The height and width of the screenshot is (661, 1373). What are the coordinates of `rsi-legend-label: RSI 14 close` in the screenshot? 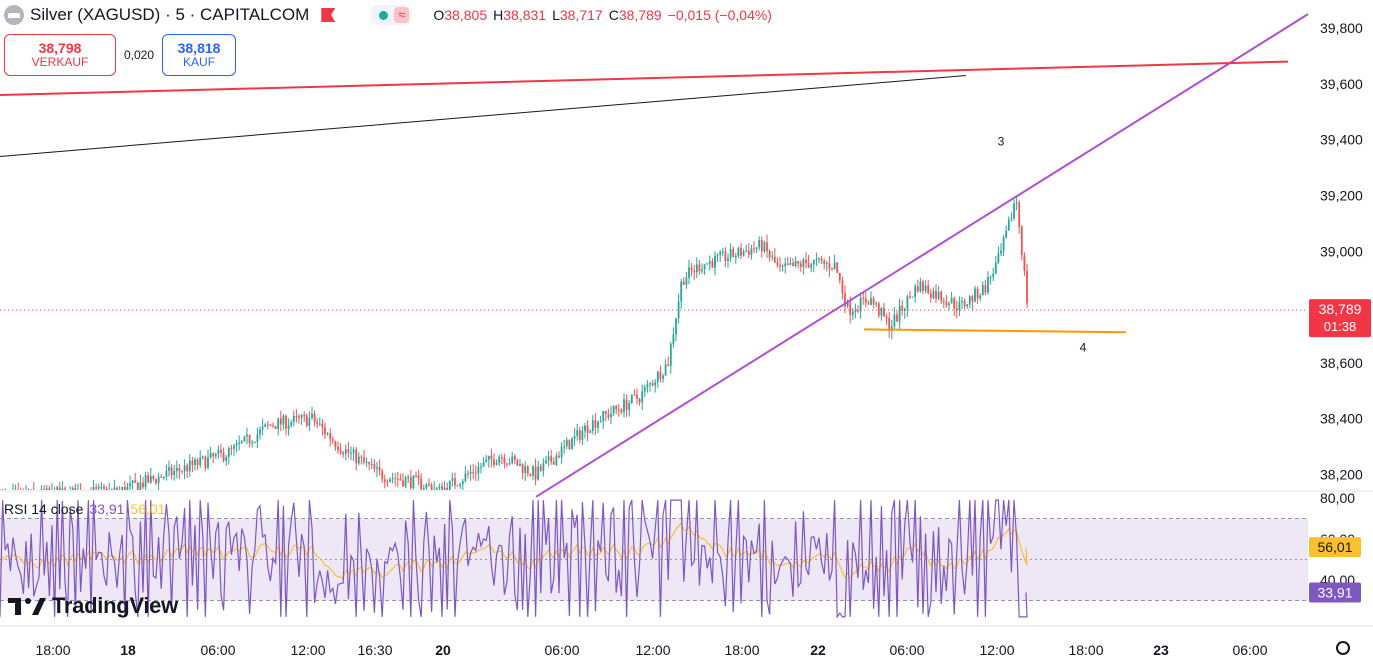 It's located at (44, 509).